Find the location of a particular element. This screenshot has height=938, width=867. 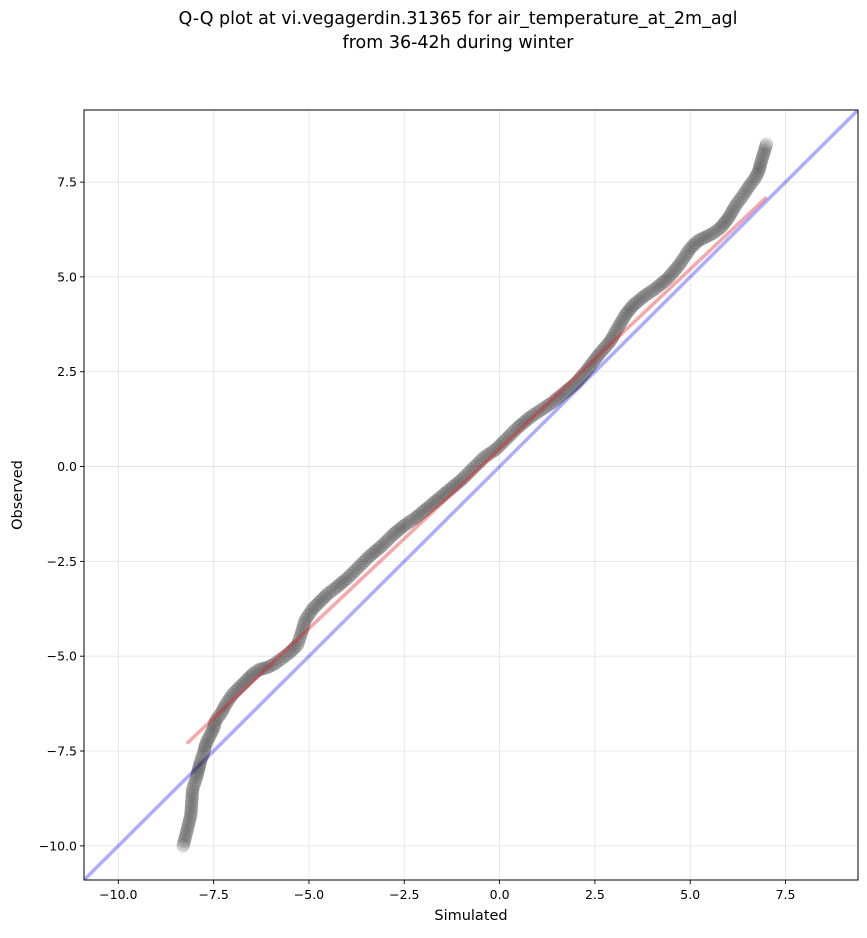

y-tick-label: 5.0 is located at coordinates (67, 276).